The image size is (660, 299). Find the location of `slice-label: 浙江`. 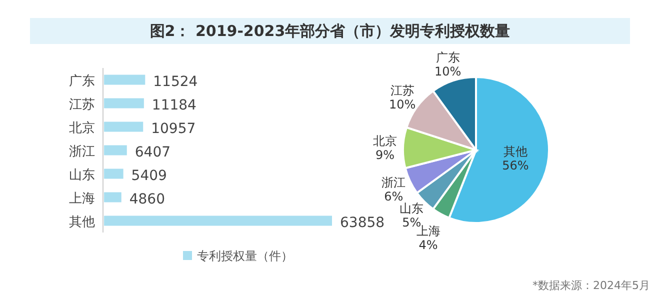

slice-label: 浙江 is located at coordinates (394, 183).